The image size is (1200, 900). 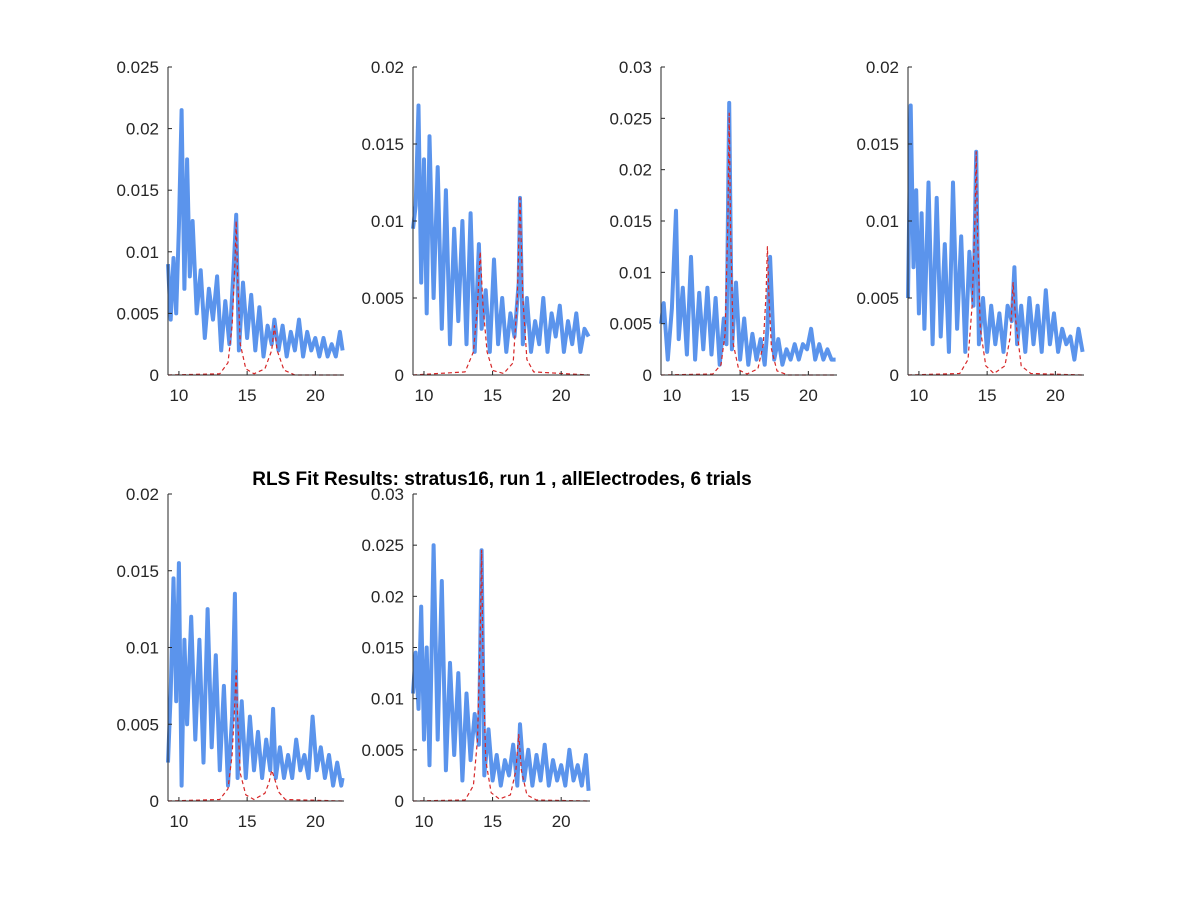 I want to click on subplot-1: 0 0.005 0.01 0.015 0.02 0.025 10 15 20, so click(x=230, y=231).